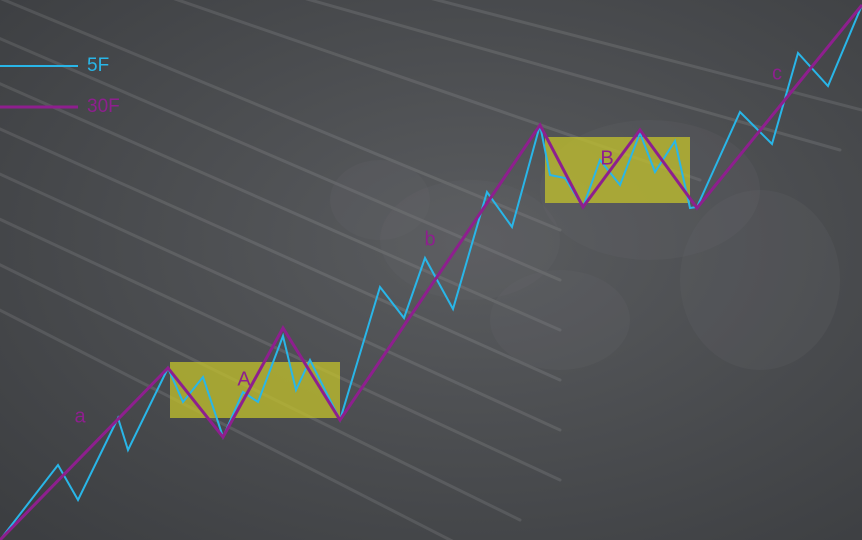  What do you see at coordinates (244, 379) in the screenshot?
I see `wave-label-A: A` at bounding box center [244, 379].